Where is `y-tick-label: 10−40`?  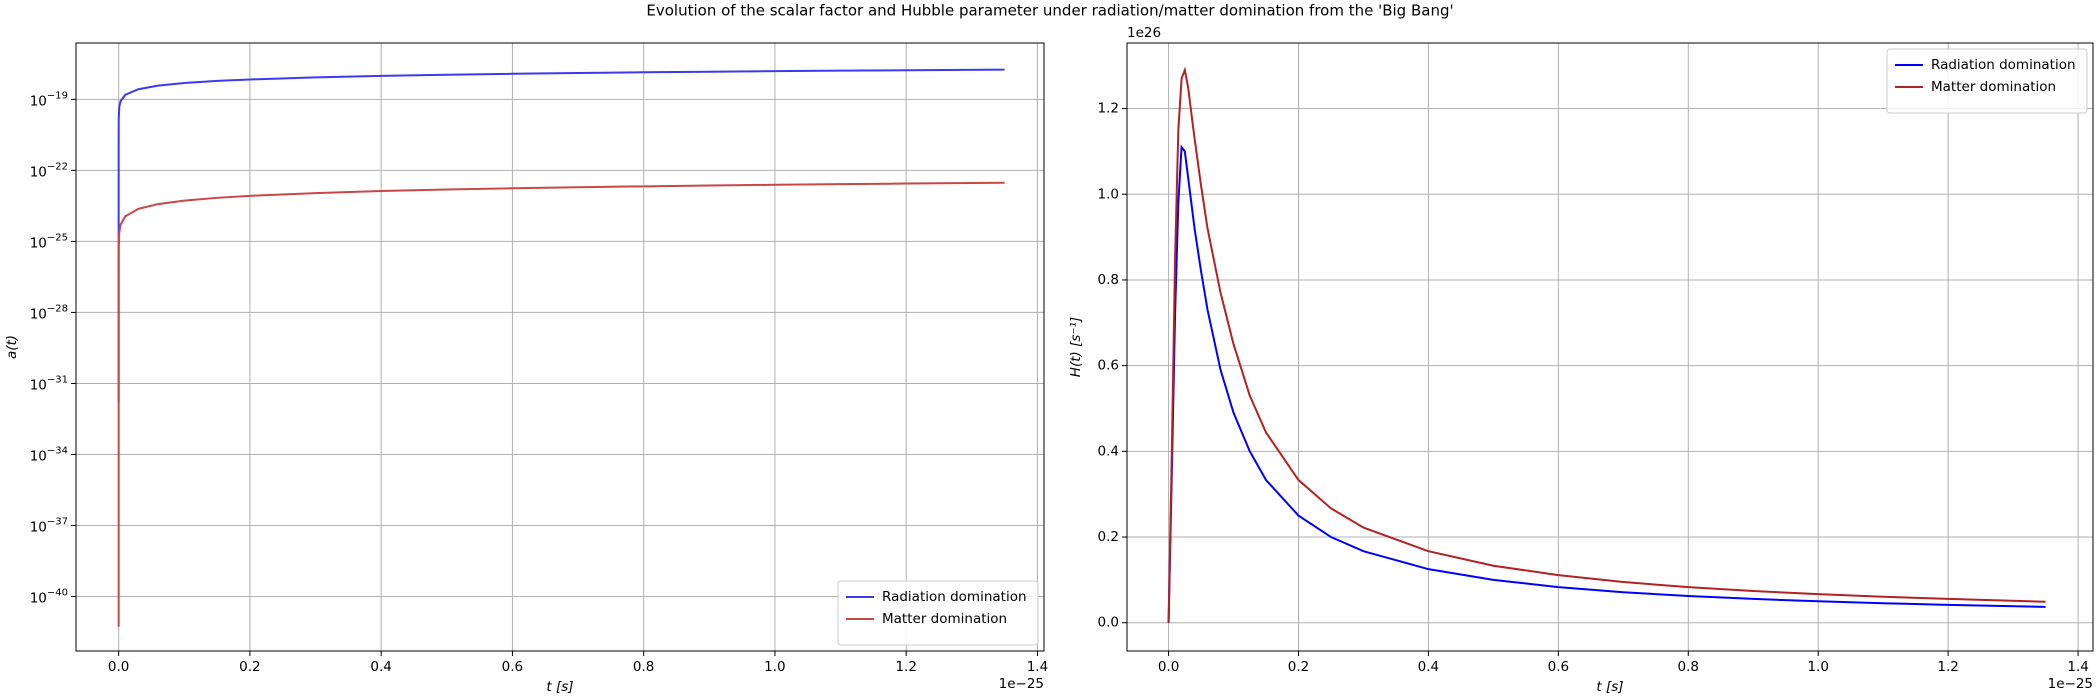 y-tick-label: 10−40 is located at coordinates (49, 597).